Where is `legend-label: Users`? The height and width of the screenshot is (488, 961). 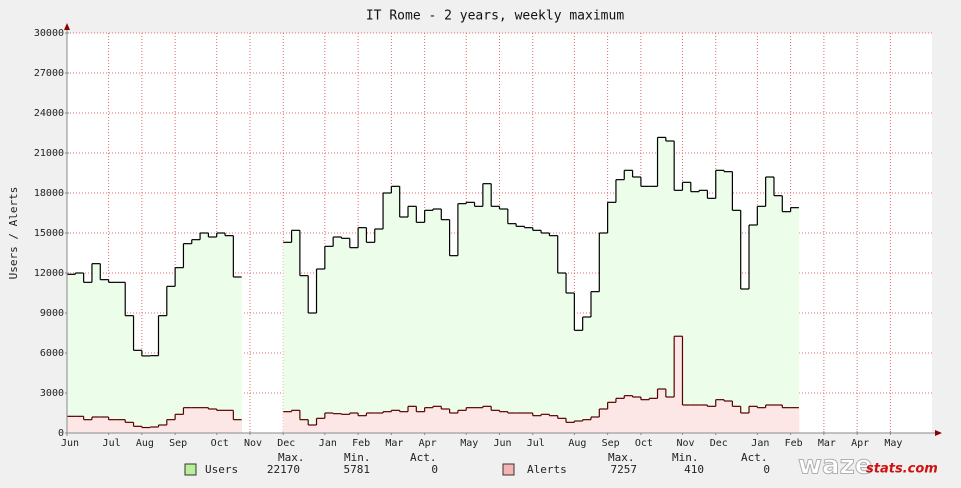
legend-label: Users is located at coordinates (221, 469).